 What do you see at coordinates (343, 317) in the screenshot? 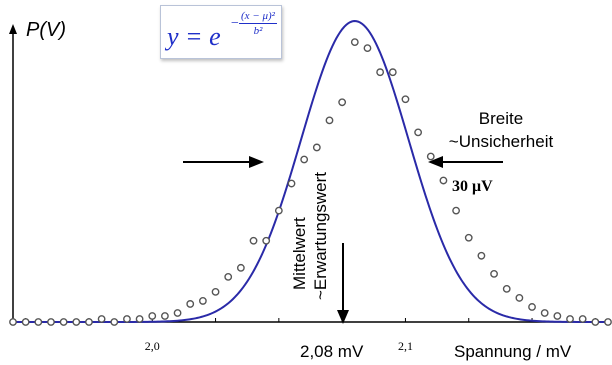
I see `mean-arrowhead` at bounding box center [343, 317].